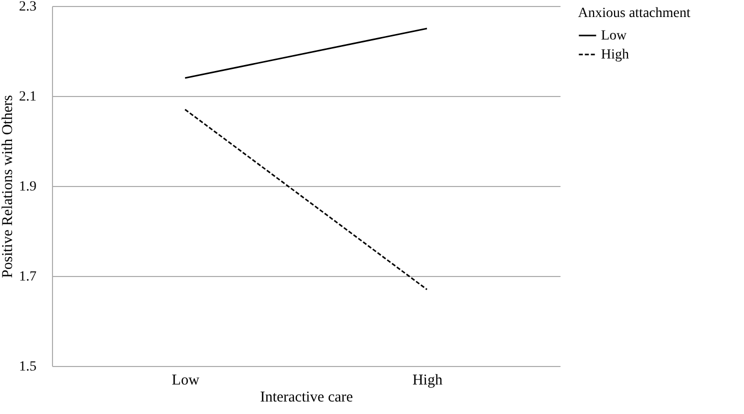 Image resolution: width=744 pixels, height=414 pixels. Describe the element at coordinates (634, 13) in the screenshot. I see `legend-title: Anxious attachment` at that location.